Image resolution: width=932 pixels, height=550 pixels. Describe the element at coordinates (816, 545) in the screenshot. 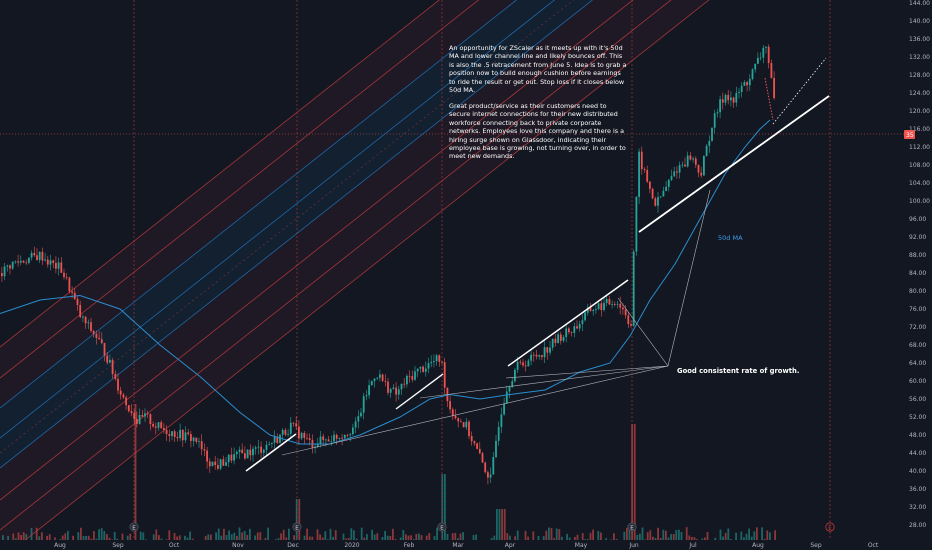

I see `time-tick-label: Sep` at that location.